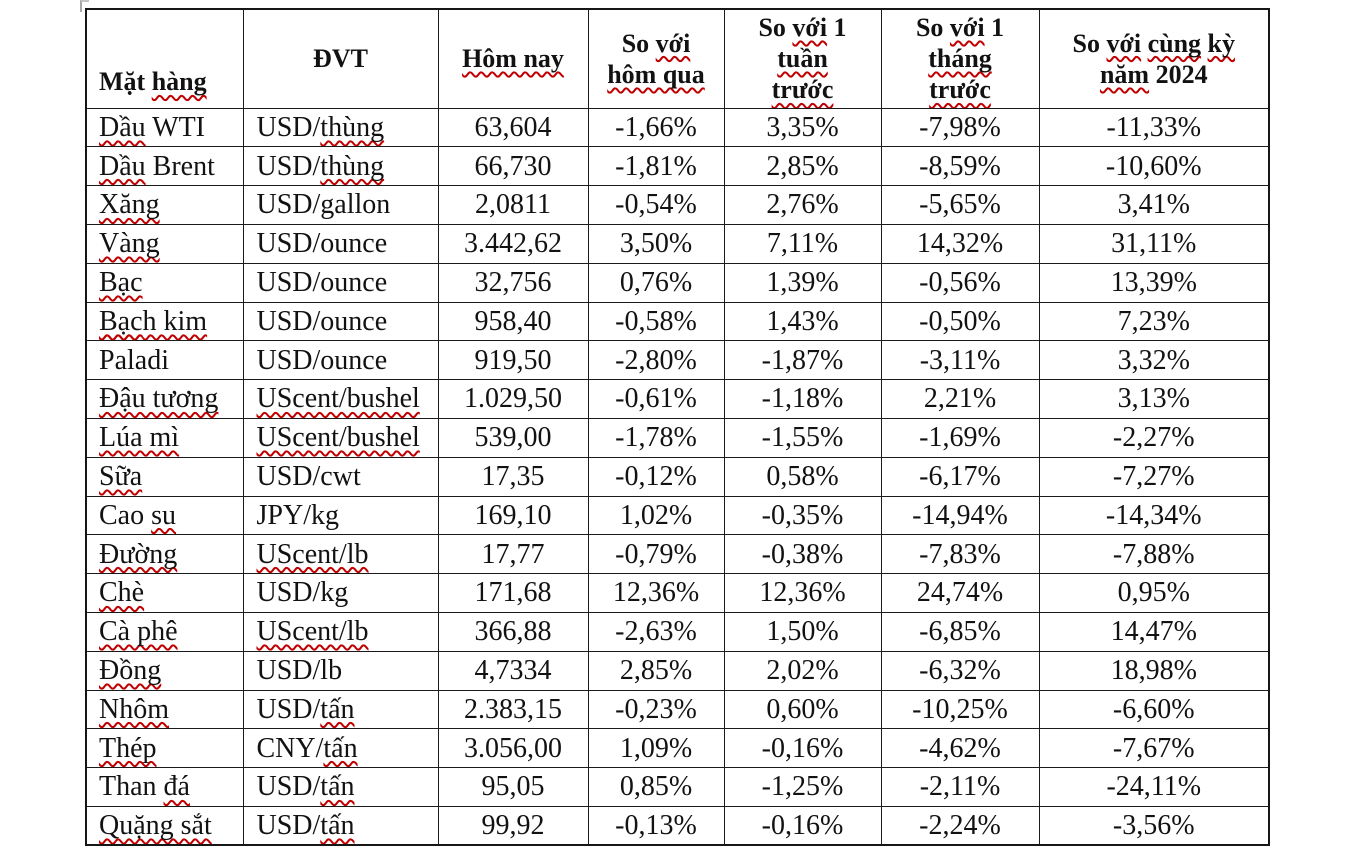  Describe the element at coordinates (121, 282) in the screenshot. I see `spellcheck-squiggle: Bạc` at that location.